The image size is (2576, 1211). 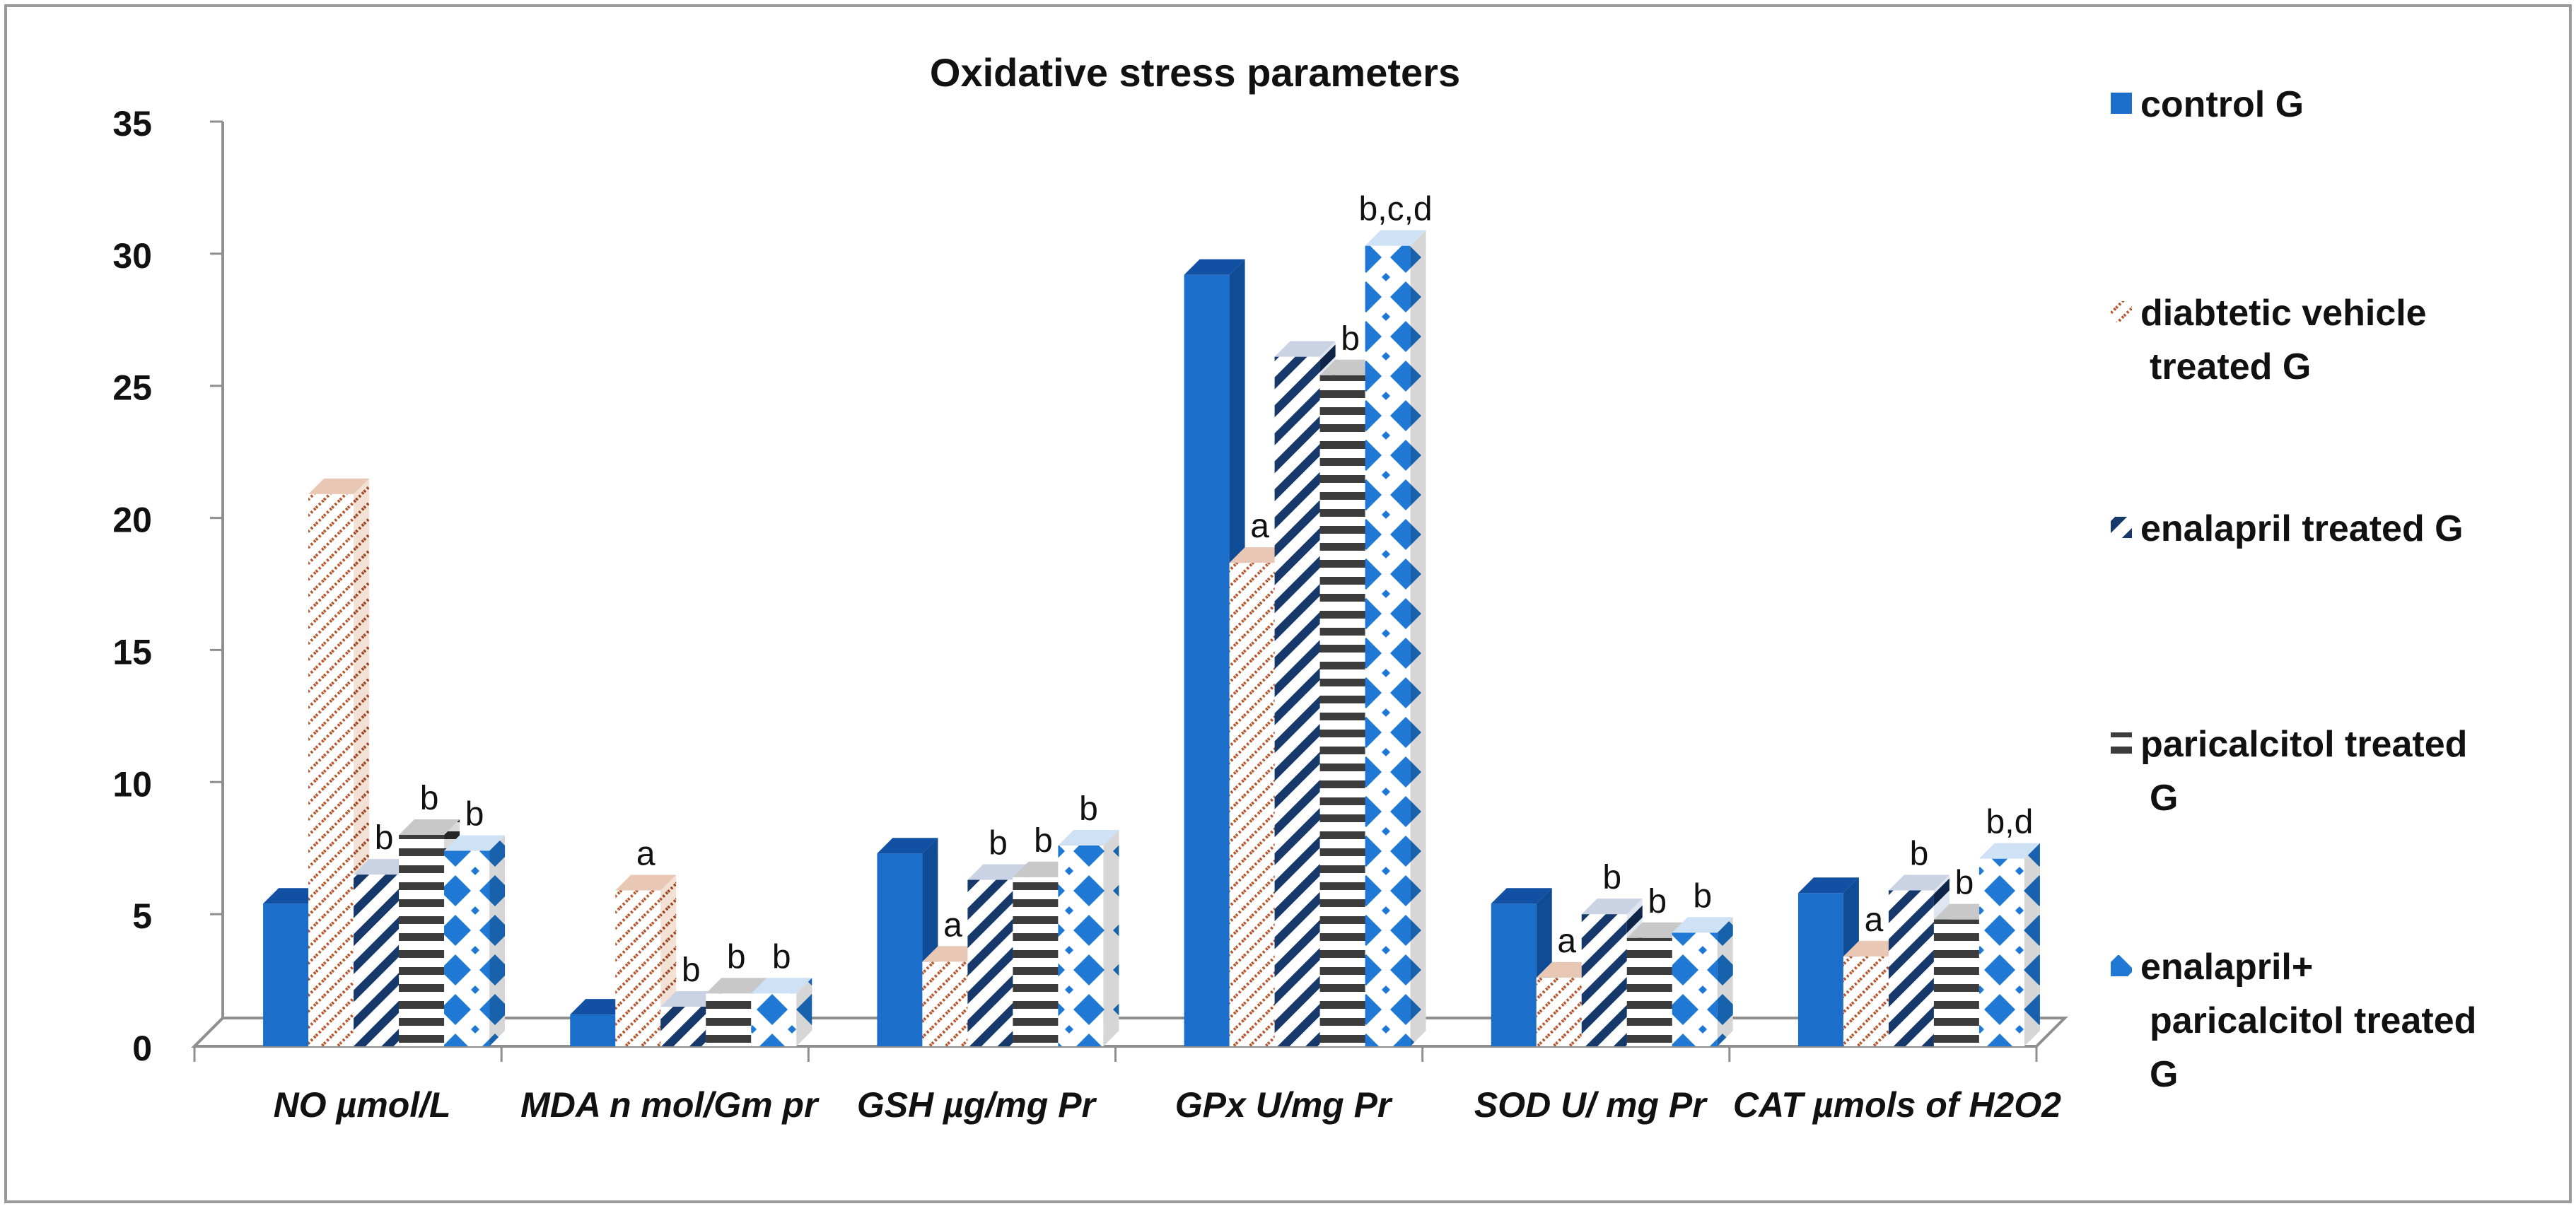 What do you see at coordinates (142, 916) in the screenshot?
I see `y-tick-label: 5` at bounding box center [142, 916].